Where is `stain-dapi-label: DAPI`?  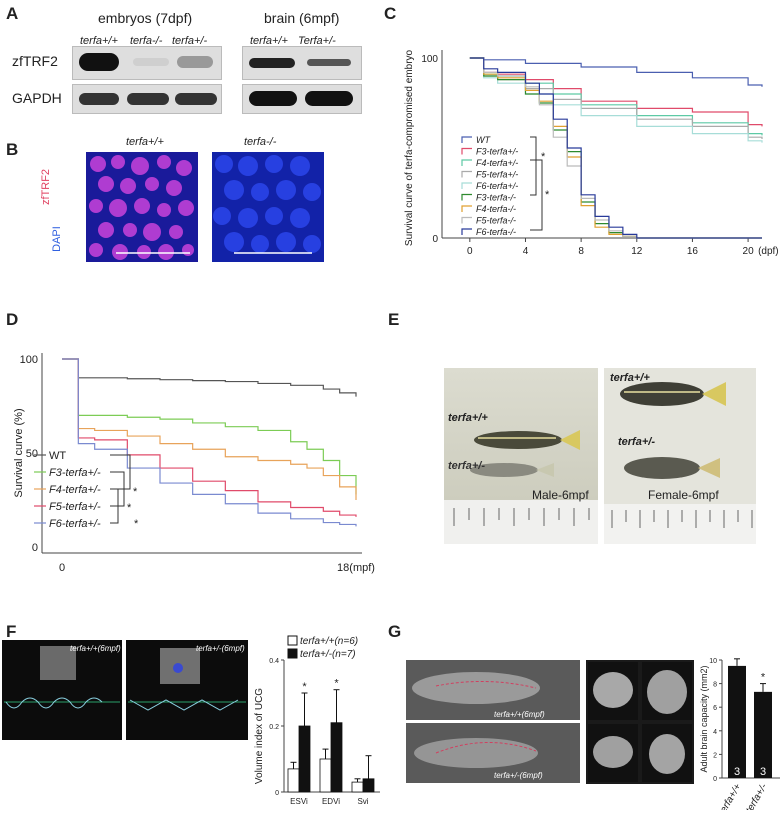
stain-dapi-label: DAPI is located at coordinates (56, 239).